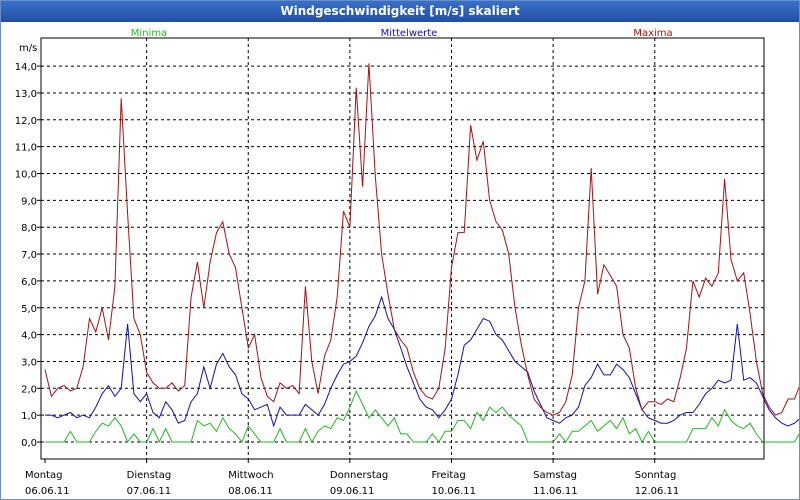 The image size is (800, 500). What do you see at coordinates (656, 475) in the screenshot?
I see `x-tick-weekday: Sonntag` at bounding box center [656, 475].